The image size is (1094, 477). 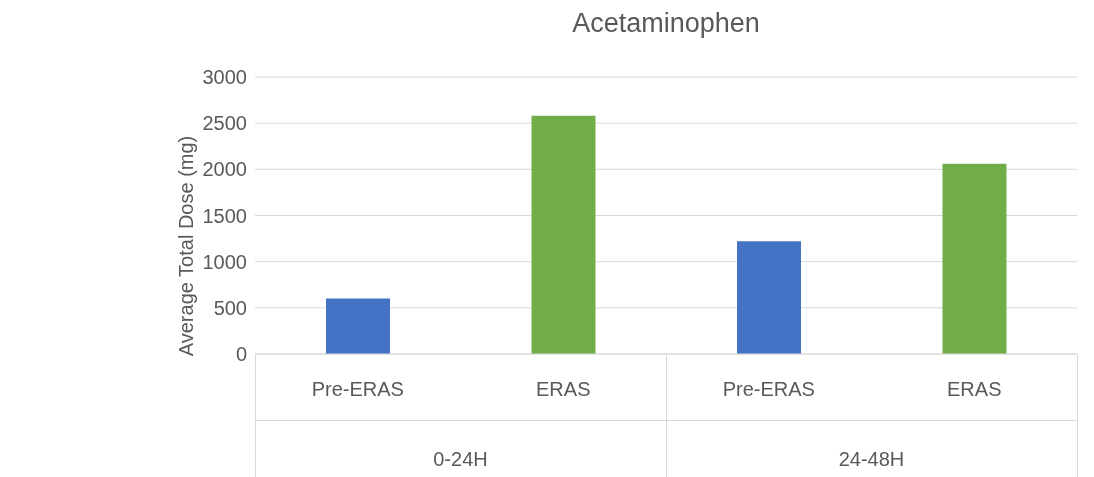 What do you see at coordinates (224, 215) in the screenshot?
I see `y-tick-label: 1500` at bounding box center [224, 215].